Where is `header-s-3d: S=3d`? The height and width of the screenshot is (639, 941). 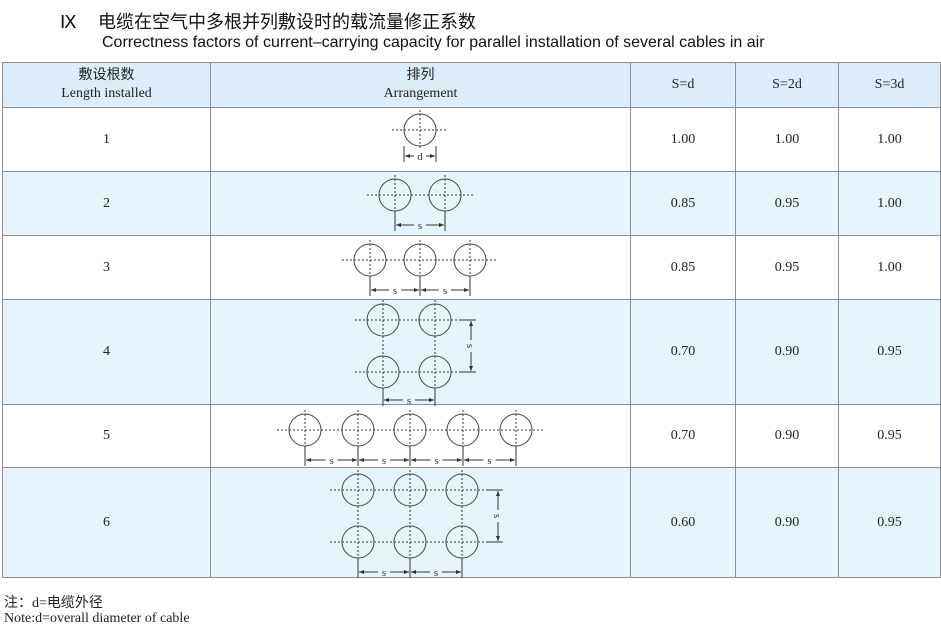 header-s-3d: S=3d is located at coordinates (889, 85).